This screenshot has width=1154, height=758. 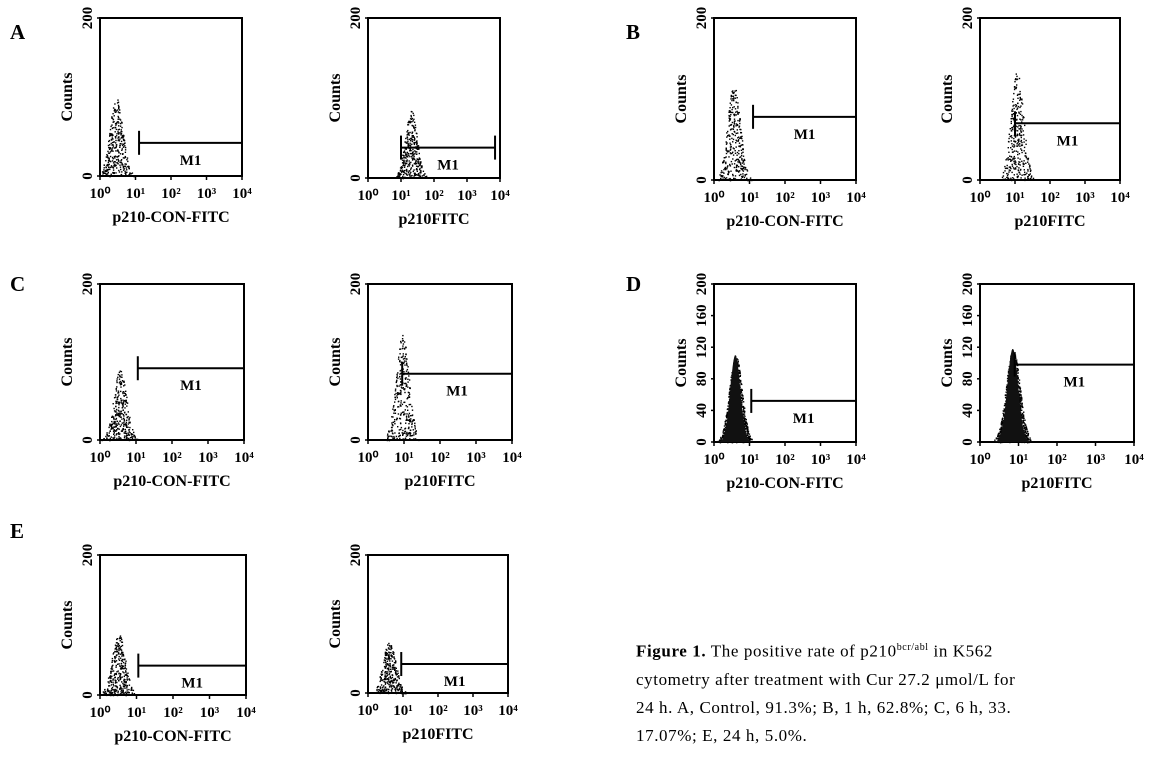 What do you see at coordinates (356, 178) in the screenshot?
I see `y-tick-label: 0` at bounding box center [356, 178].